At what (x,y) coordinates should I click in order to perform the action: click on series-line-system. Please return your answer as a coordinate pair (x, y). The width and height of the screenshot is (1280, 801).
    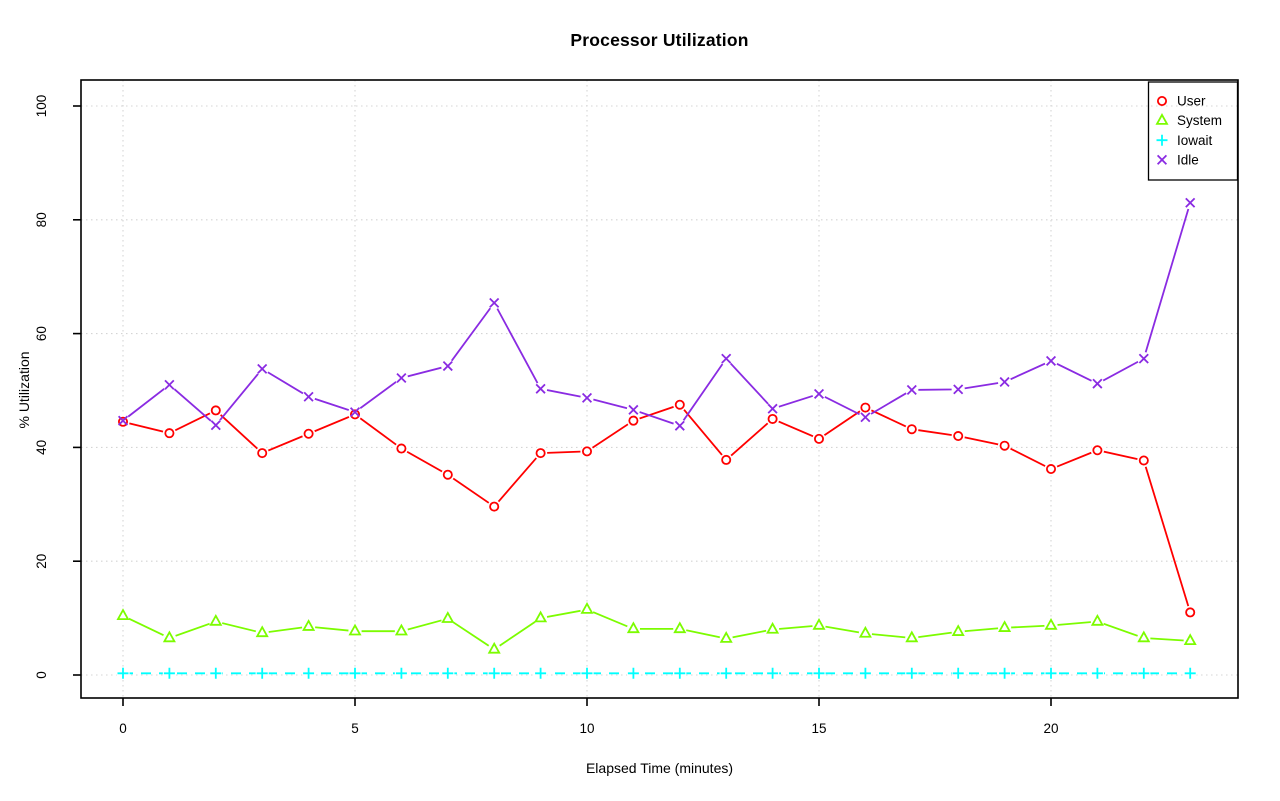
    Looking at the image, I should click on (656, 629).